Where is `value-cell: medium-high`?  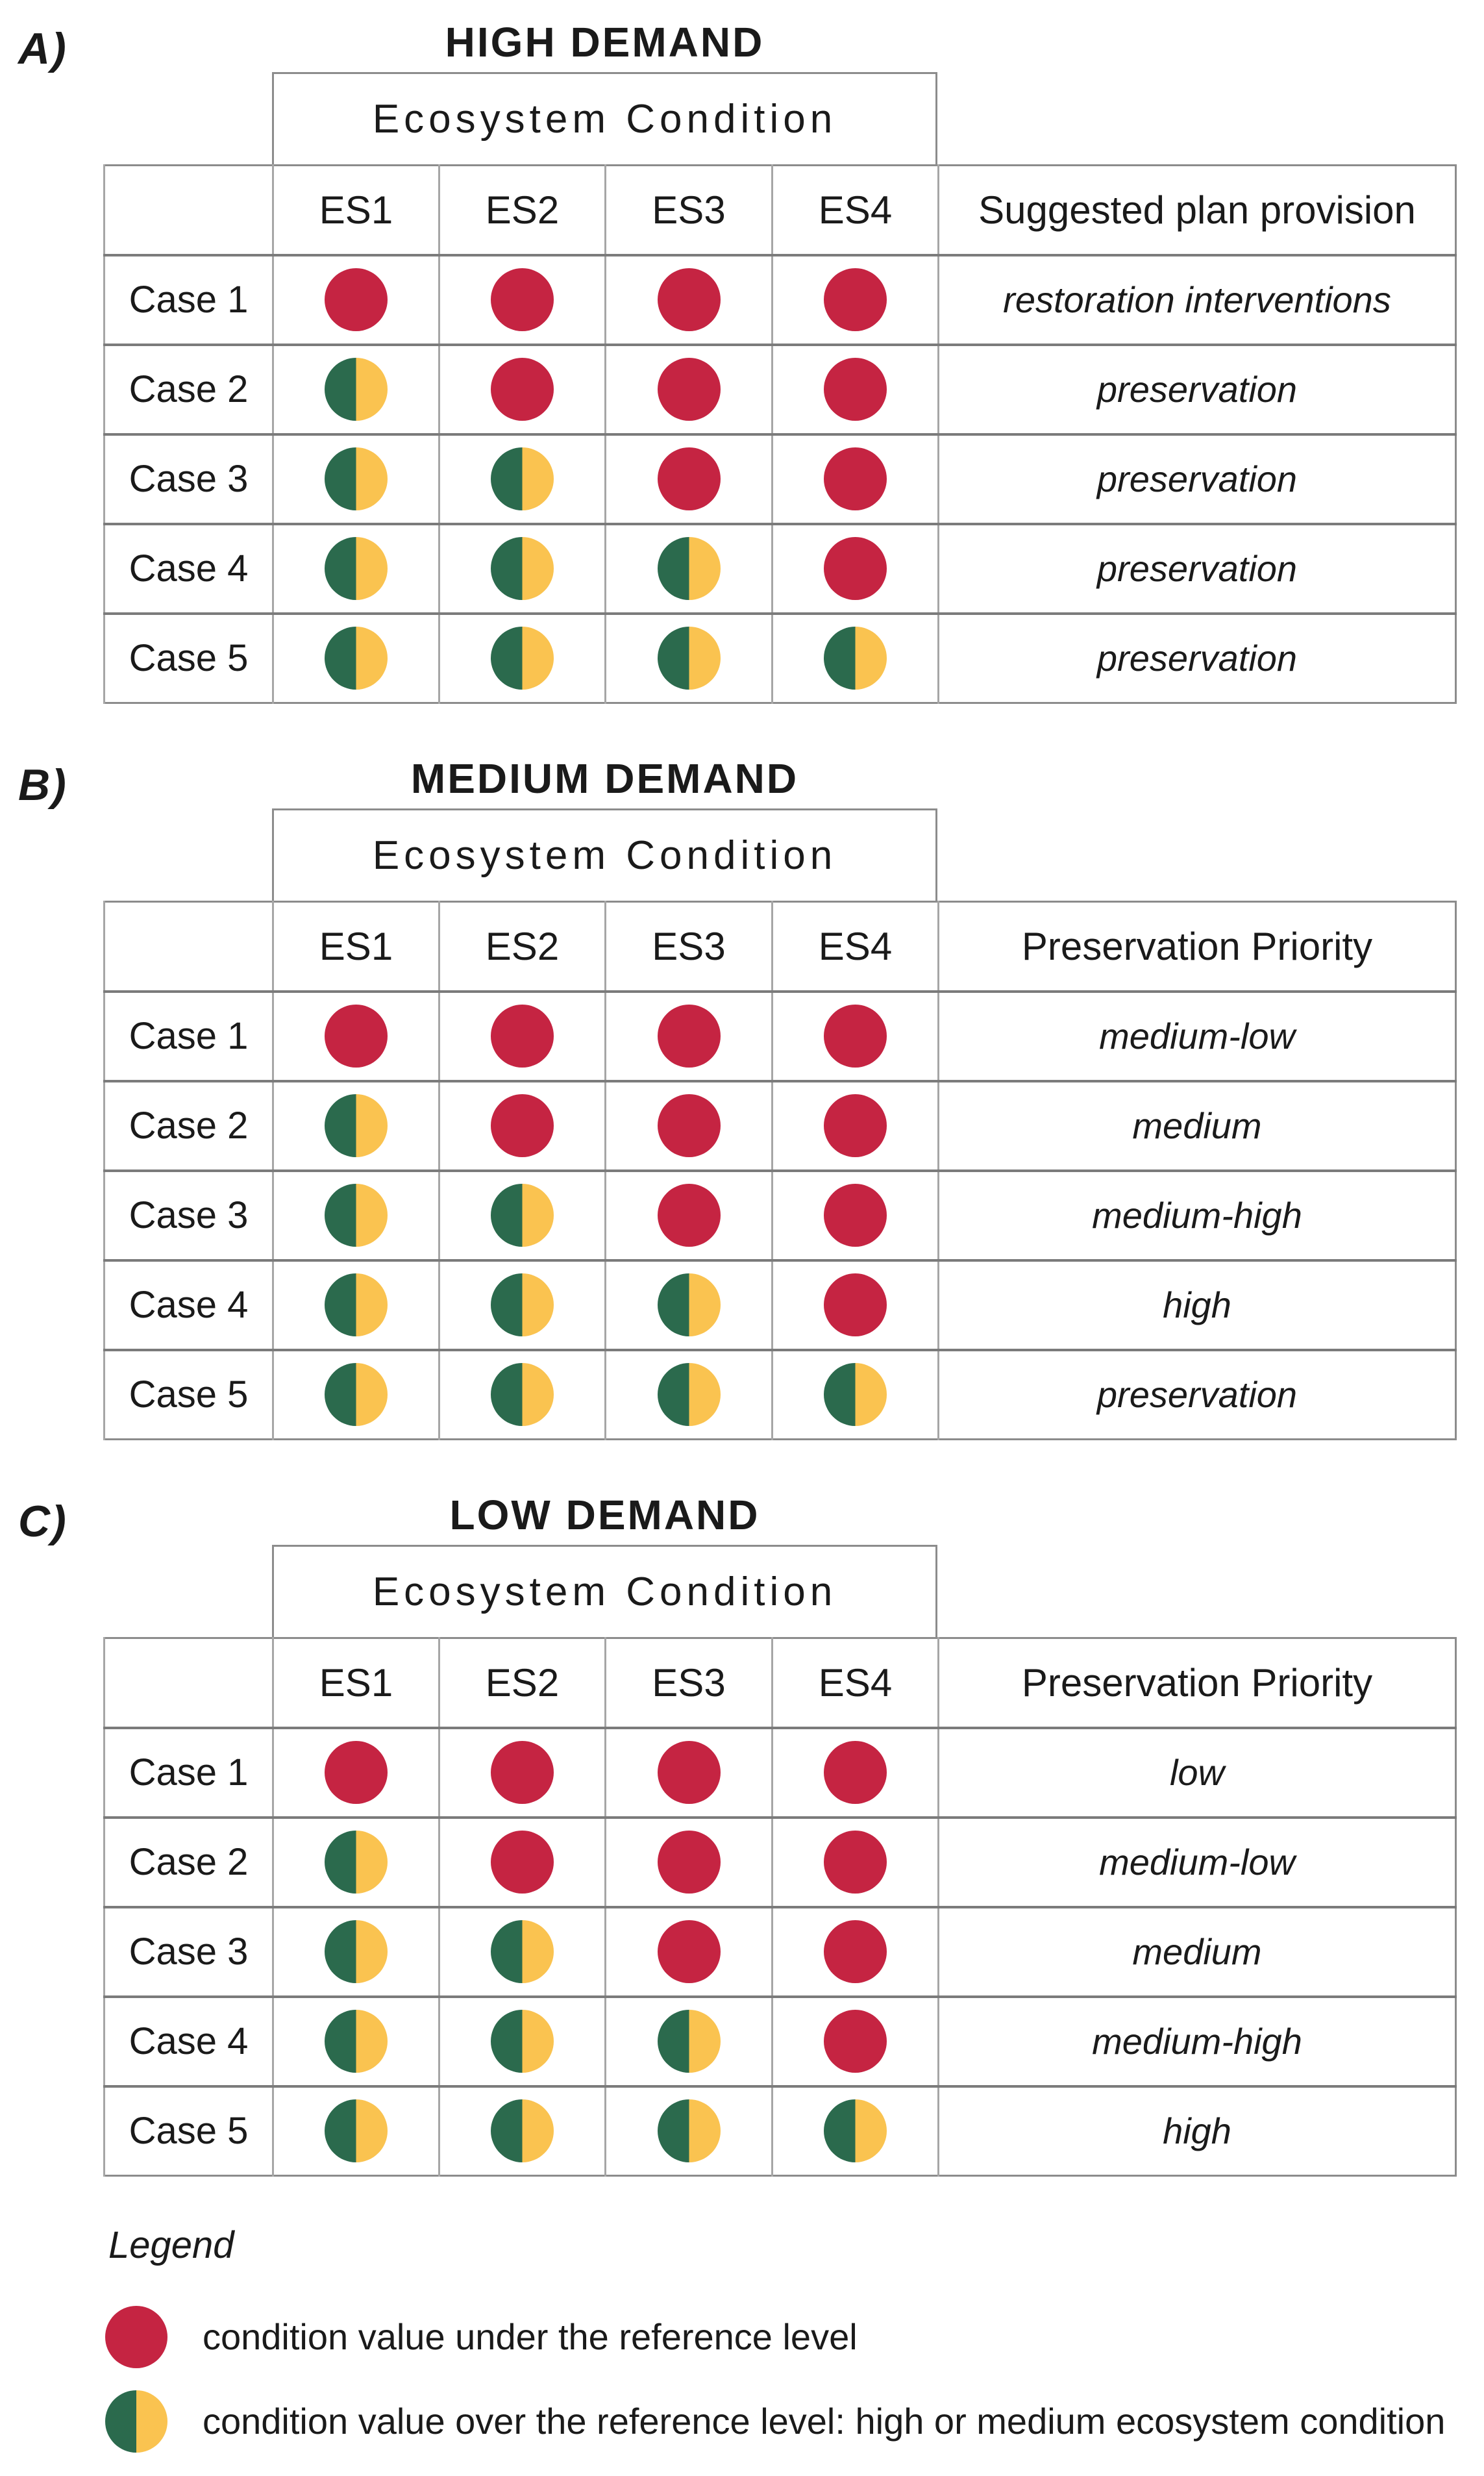
value-cell: medium-high is located at coordinates (1196, 1214).